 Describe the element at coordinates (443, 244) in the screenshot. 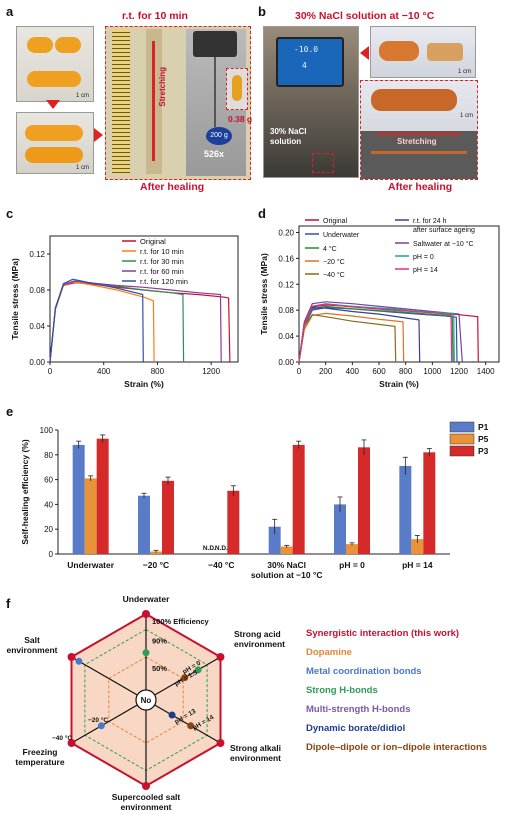

I see `legend-label: Saltwater at −10 °C` at that location.